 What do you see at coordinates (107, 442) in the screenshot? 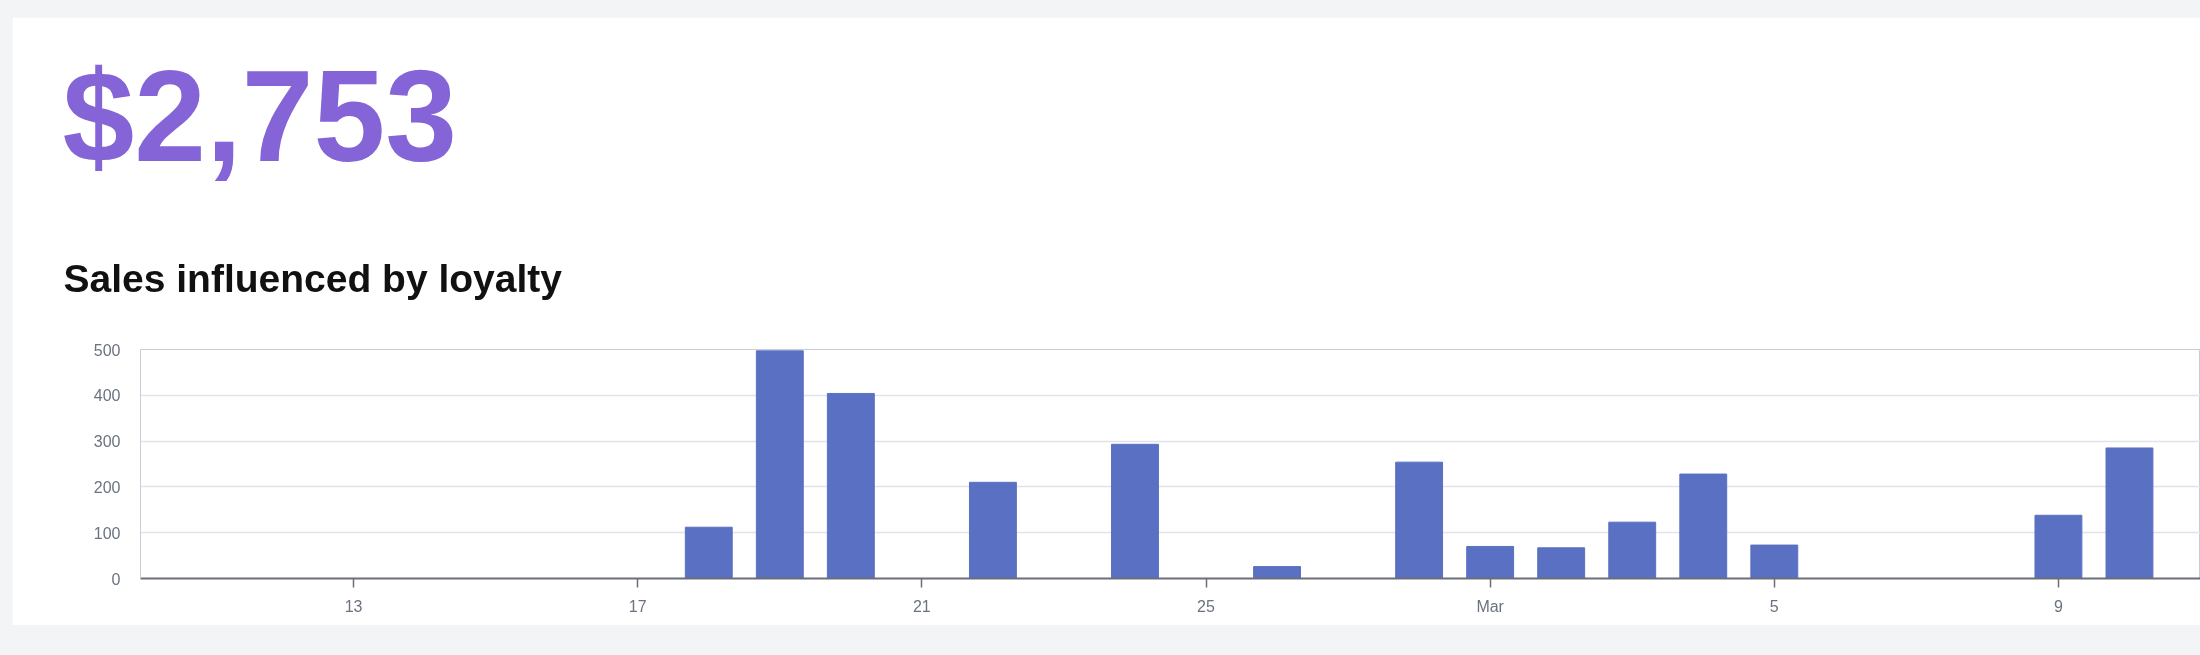
I see `y-tick-label: 300` at bounding box center [107, 442].